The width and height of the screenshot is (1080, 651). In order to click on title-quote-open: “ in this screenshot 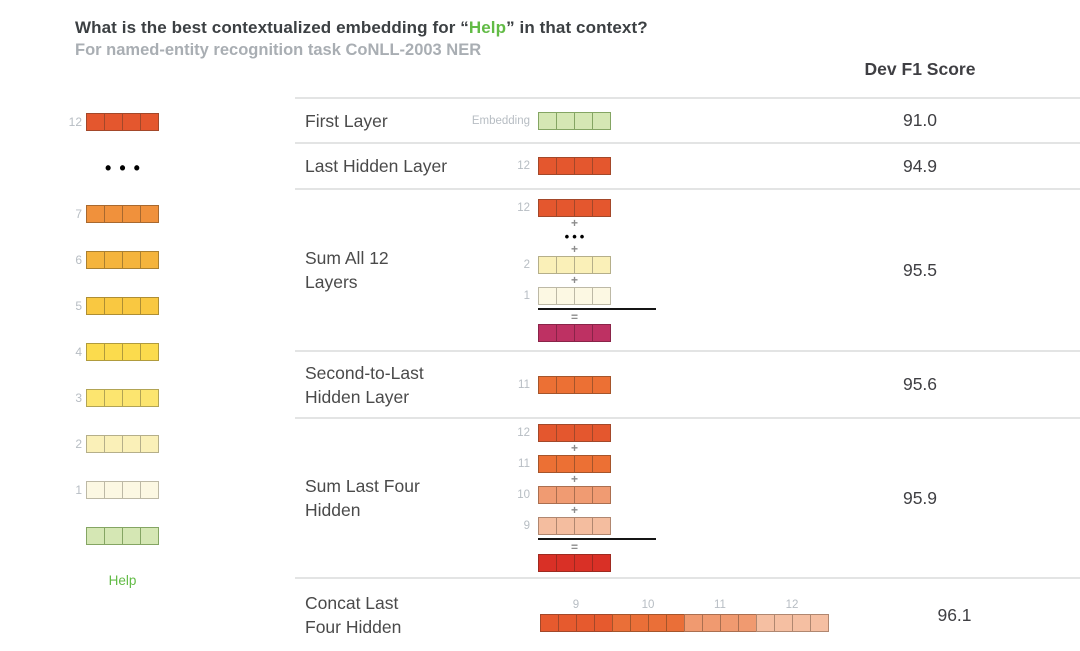, I will do `click(464, 27)`.